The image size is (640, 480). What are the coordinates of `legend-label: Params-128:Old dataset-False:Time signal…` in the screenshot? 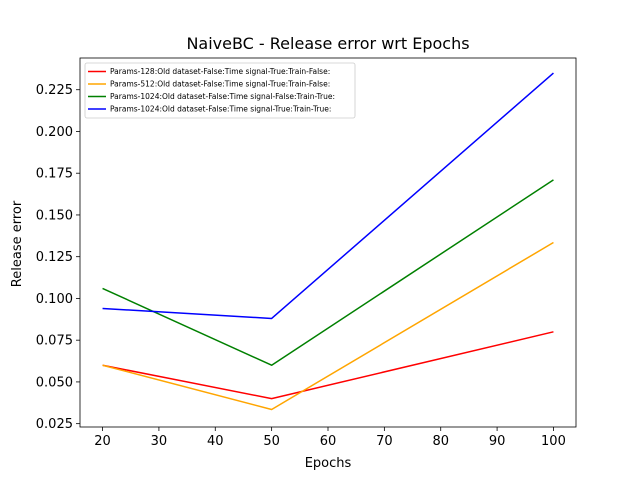 It's located at (220, 71).